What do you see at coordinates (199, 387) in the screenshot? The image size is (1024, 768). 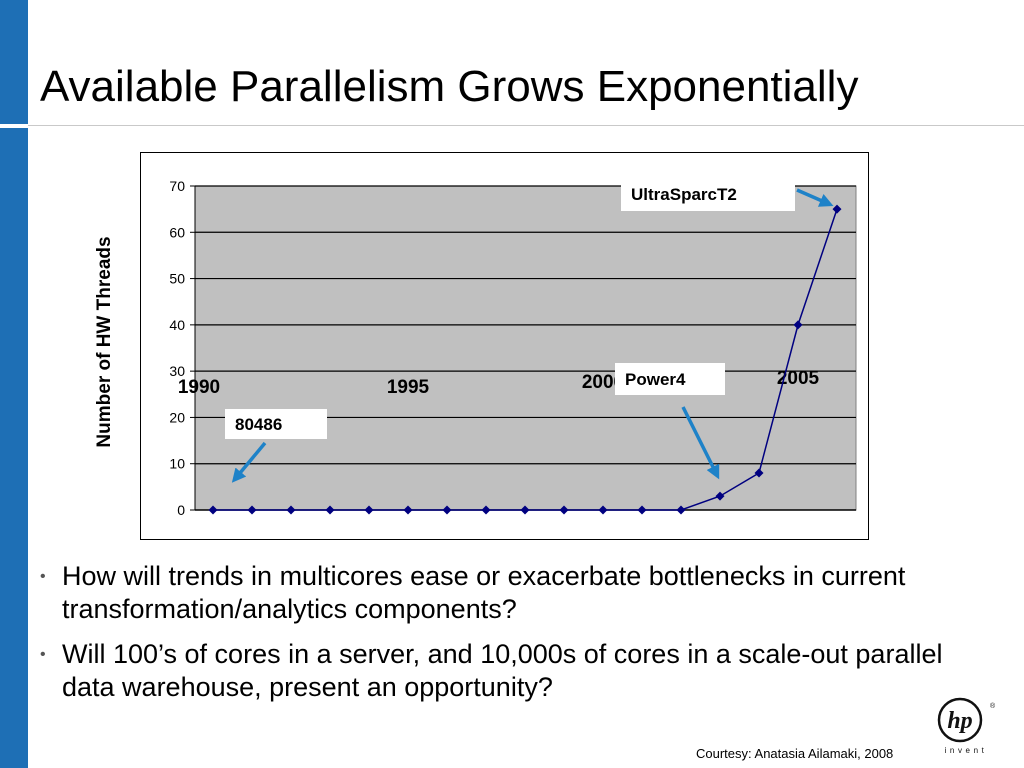 I see `x-tick-label: 1990` at bounding box center [199, 387].